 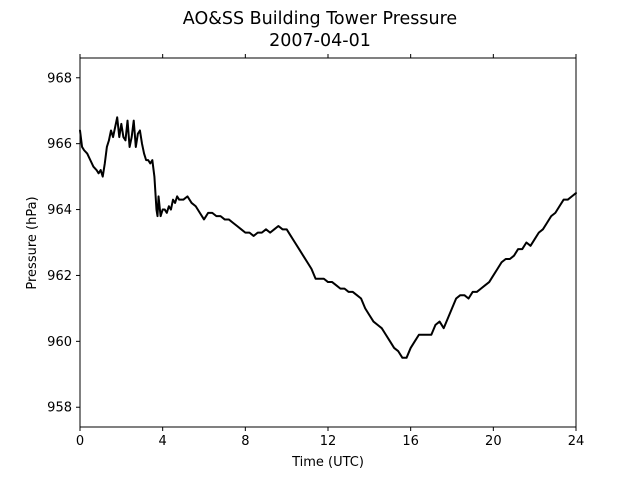 What do you see at coordinates (59, 210) in the screenshot?
I see `y-tick-label: 964` at bounding box center [59, 210].